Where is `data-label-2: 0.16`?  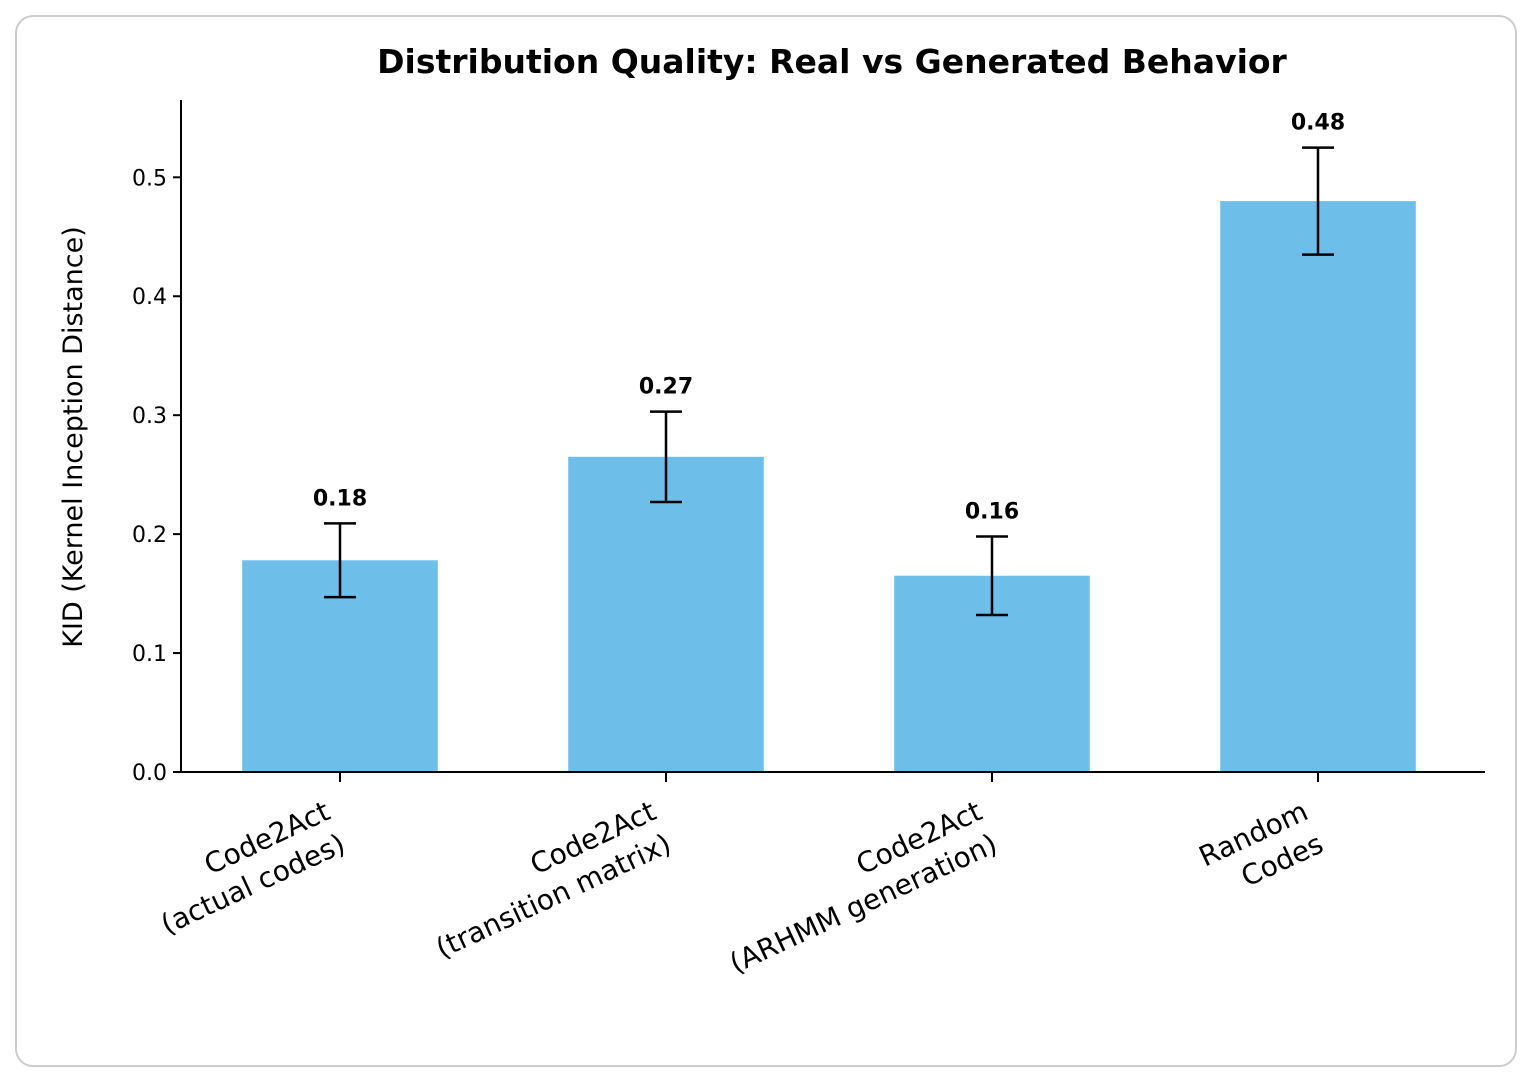 data-label-2: 0.16 is located at coordinates (992, 512).